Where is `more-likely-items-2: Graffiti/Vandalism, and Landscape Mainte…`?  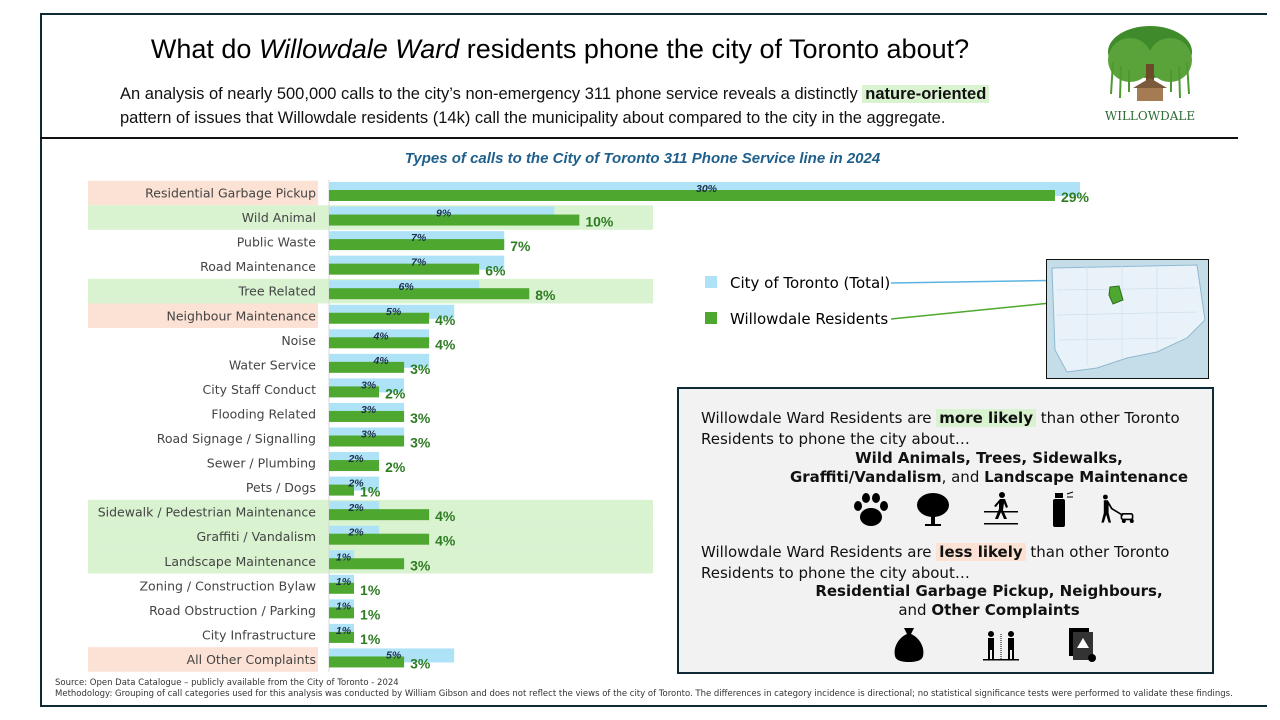 more-likely-items-2: Graffiti/Vandalism, and Landscape Mainte… is located at coordinates (989, 477).